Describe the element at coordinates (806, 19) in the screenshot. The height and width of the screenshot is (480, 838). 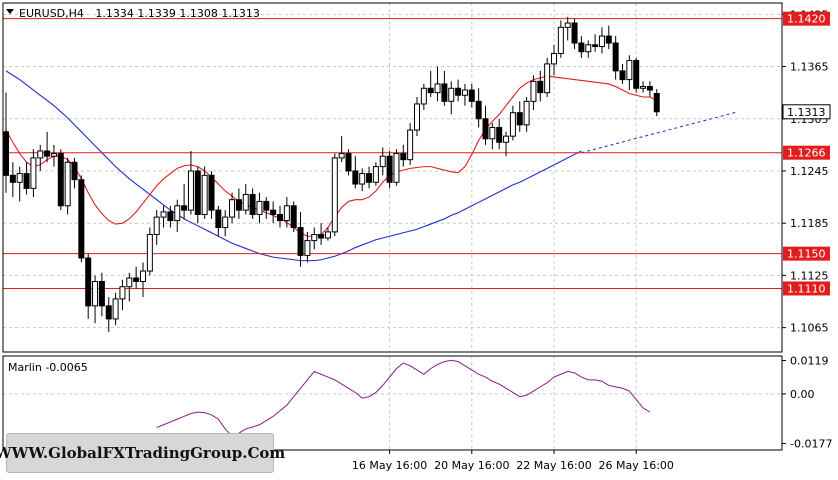
I see `level-tag-label: 1.1420` at that location.